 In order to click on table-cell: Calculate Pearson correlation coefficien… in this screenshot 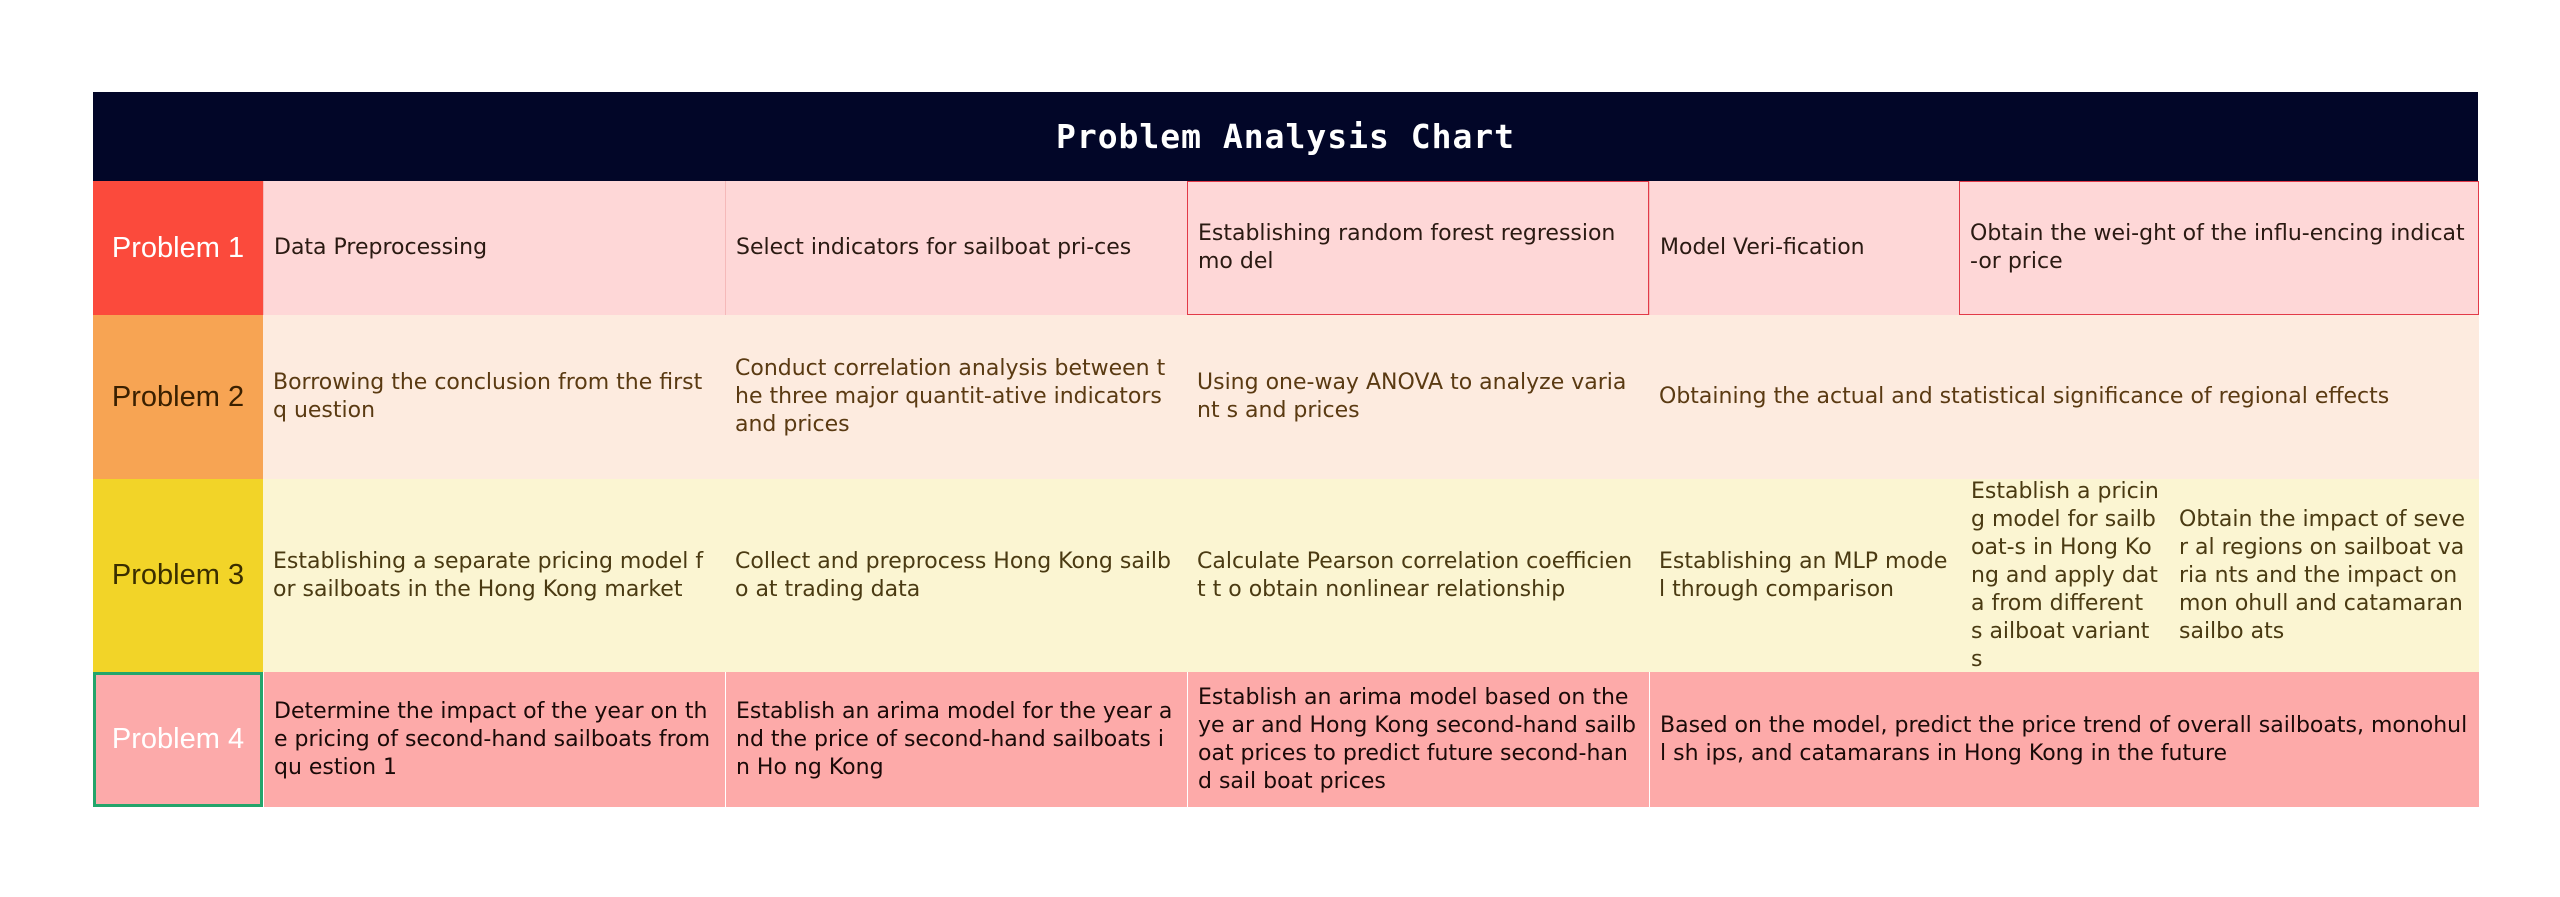, I will do `click(1418, 575)`.